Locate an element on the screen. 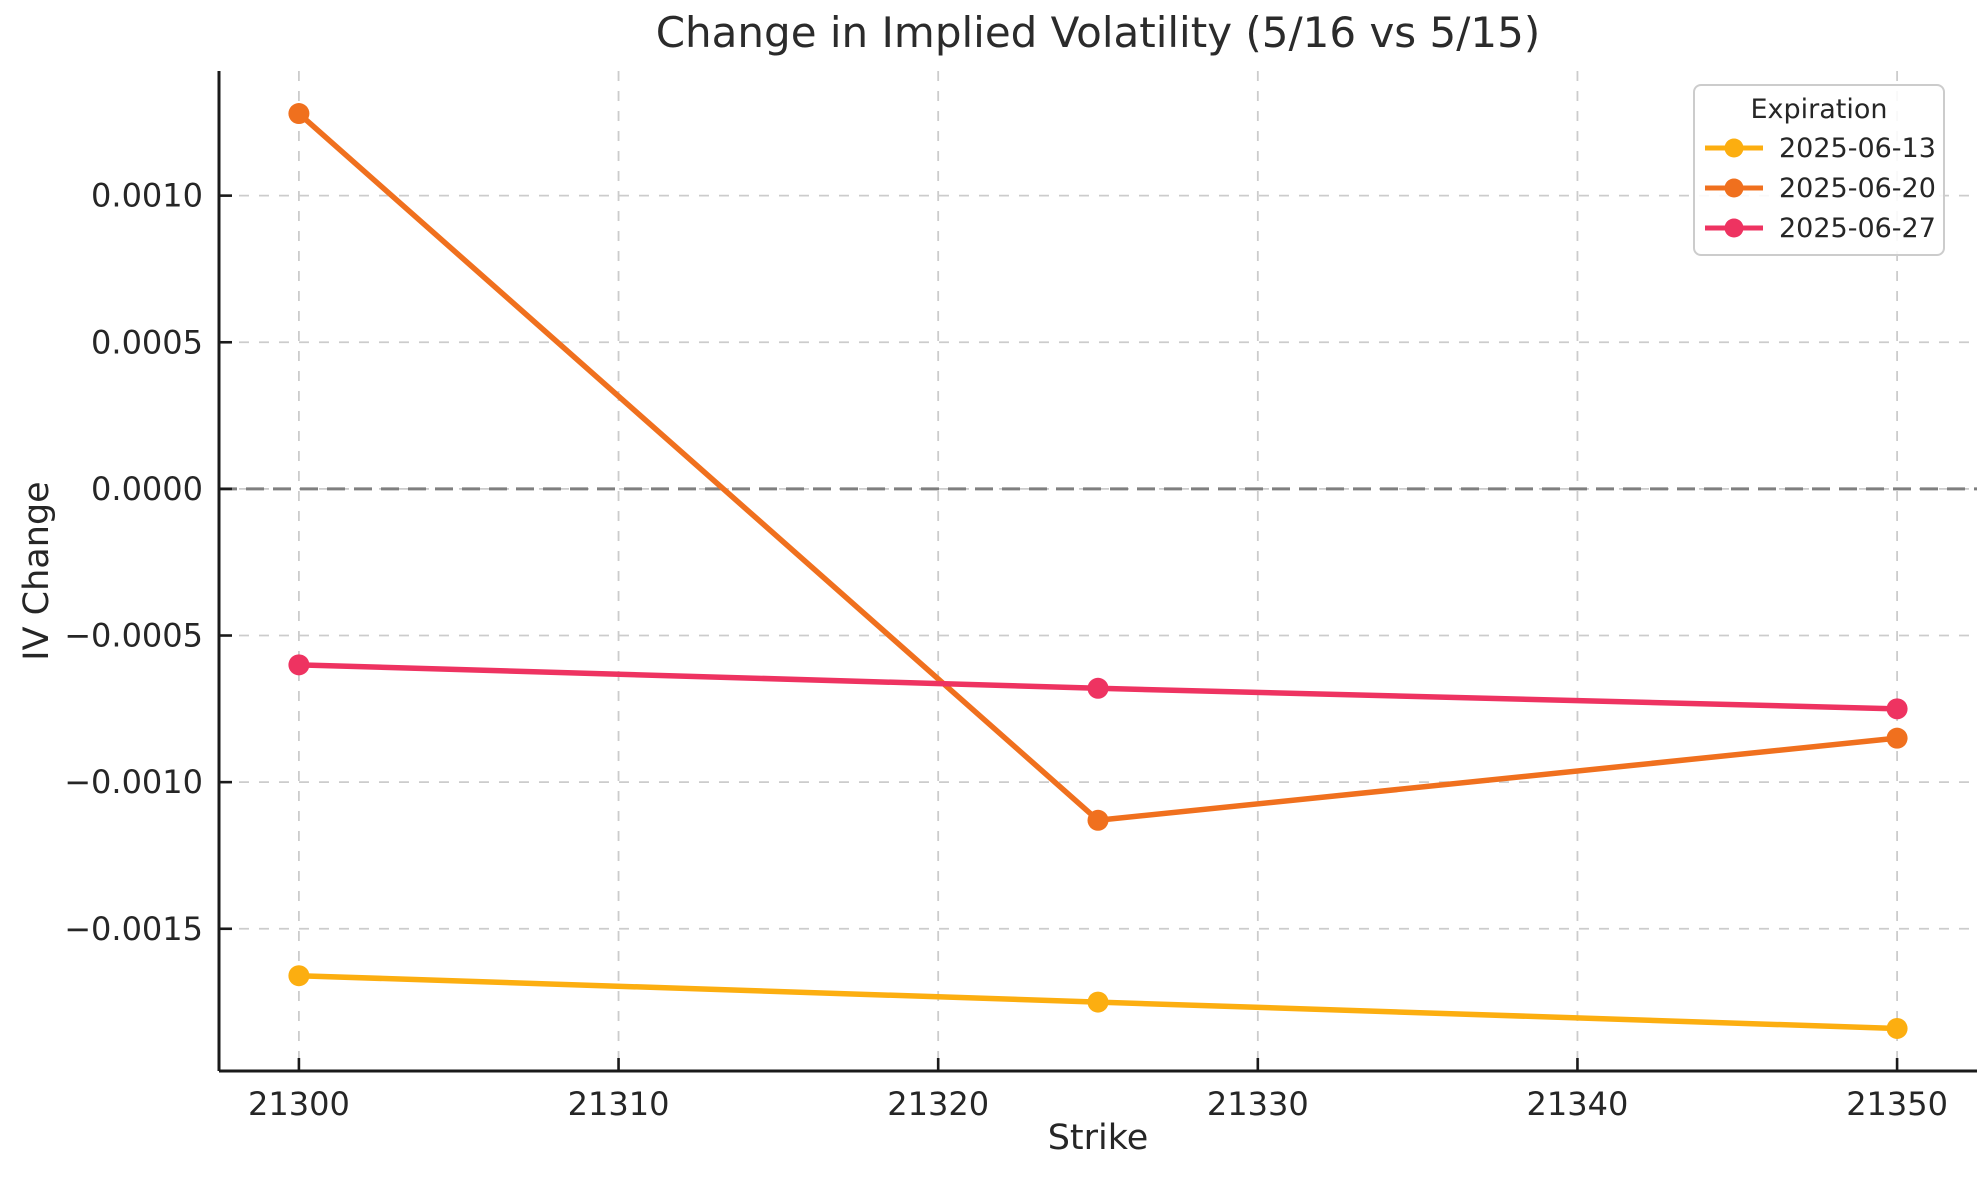 The height and width of the screenshot is (1180, 1979). legend-item-2025-06-27: 2025-06-27 is located at coordinates (1819, 228).